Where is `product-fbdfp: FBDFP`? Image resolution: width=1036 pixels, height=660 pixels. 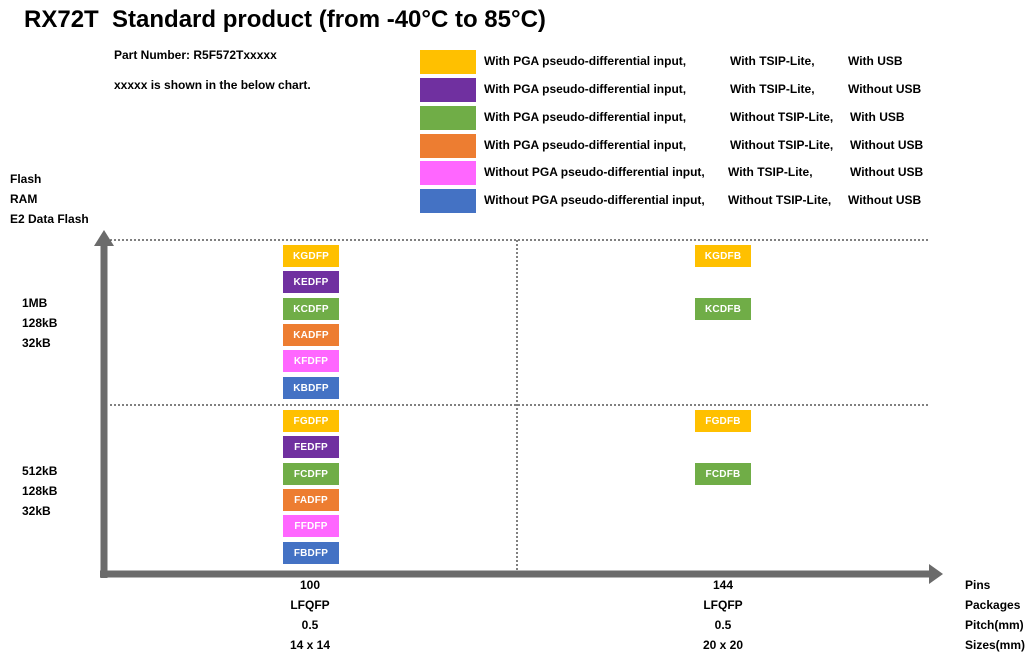 product-fbdfp: FBDFP is located at coordinates (311, 553).